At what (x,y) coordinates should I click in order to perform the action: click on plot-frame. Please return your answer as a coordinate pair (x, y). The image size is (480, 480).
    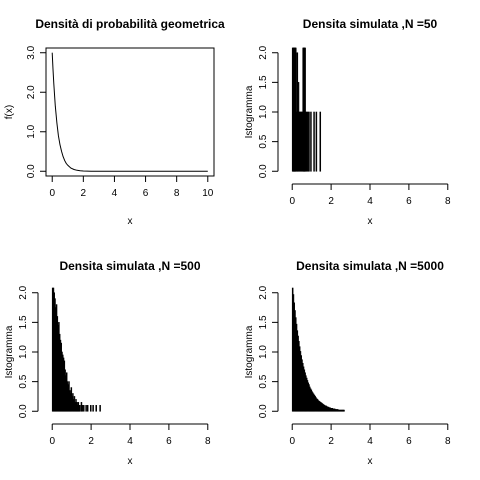
    Looking at the image, I should click on (130, 112).